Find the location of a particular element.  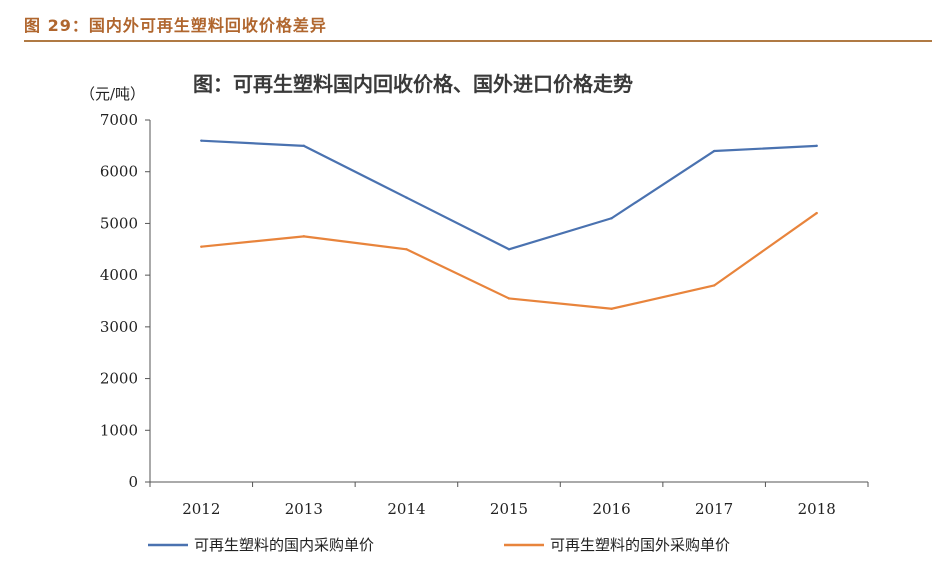

legend: 可再生塑料的国内采购单价 可再生塑料的国外采购单价 is located at coordinates (439, 545).